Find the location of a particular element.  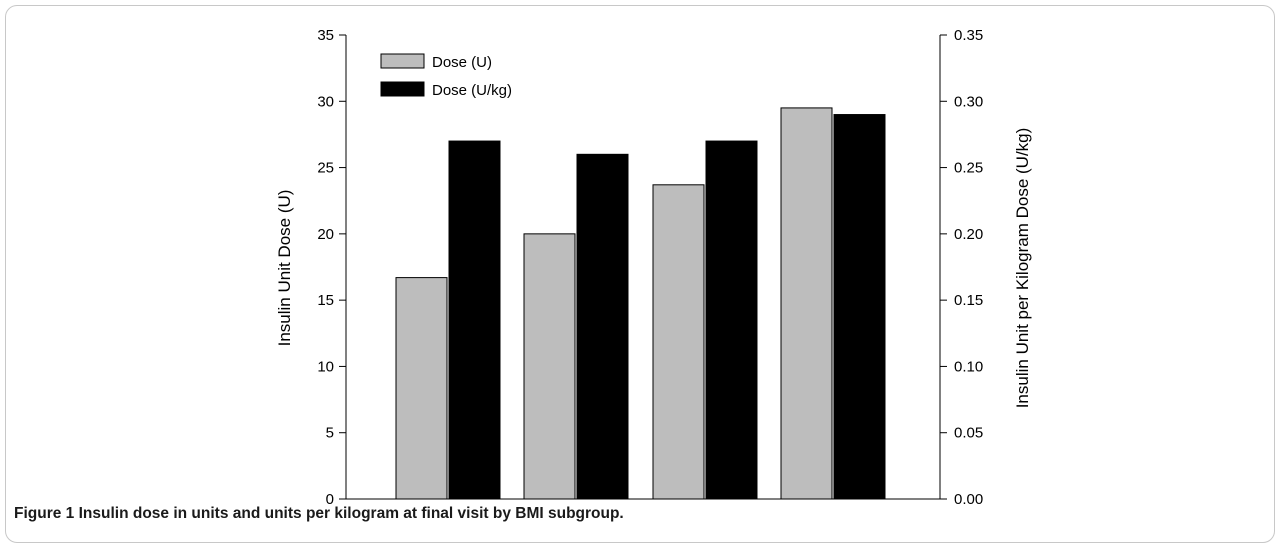

left-tick-label: 20 is located at coordinates (325, 234).